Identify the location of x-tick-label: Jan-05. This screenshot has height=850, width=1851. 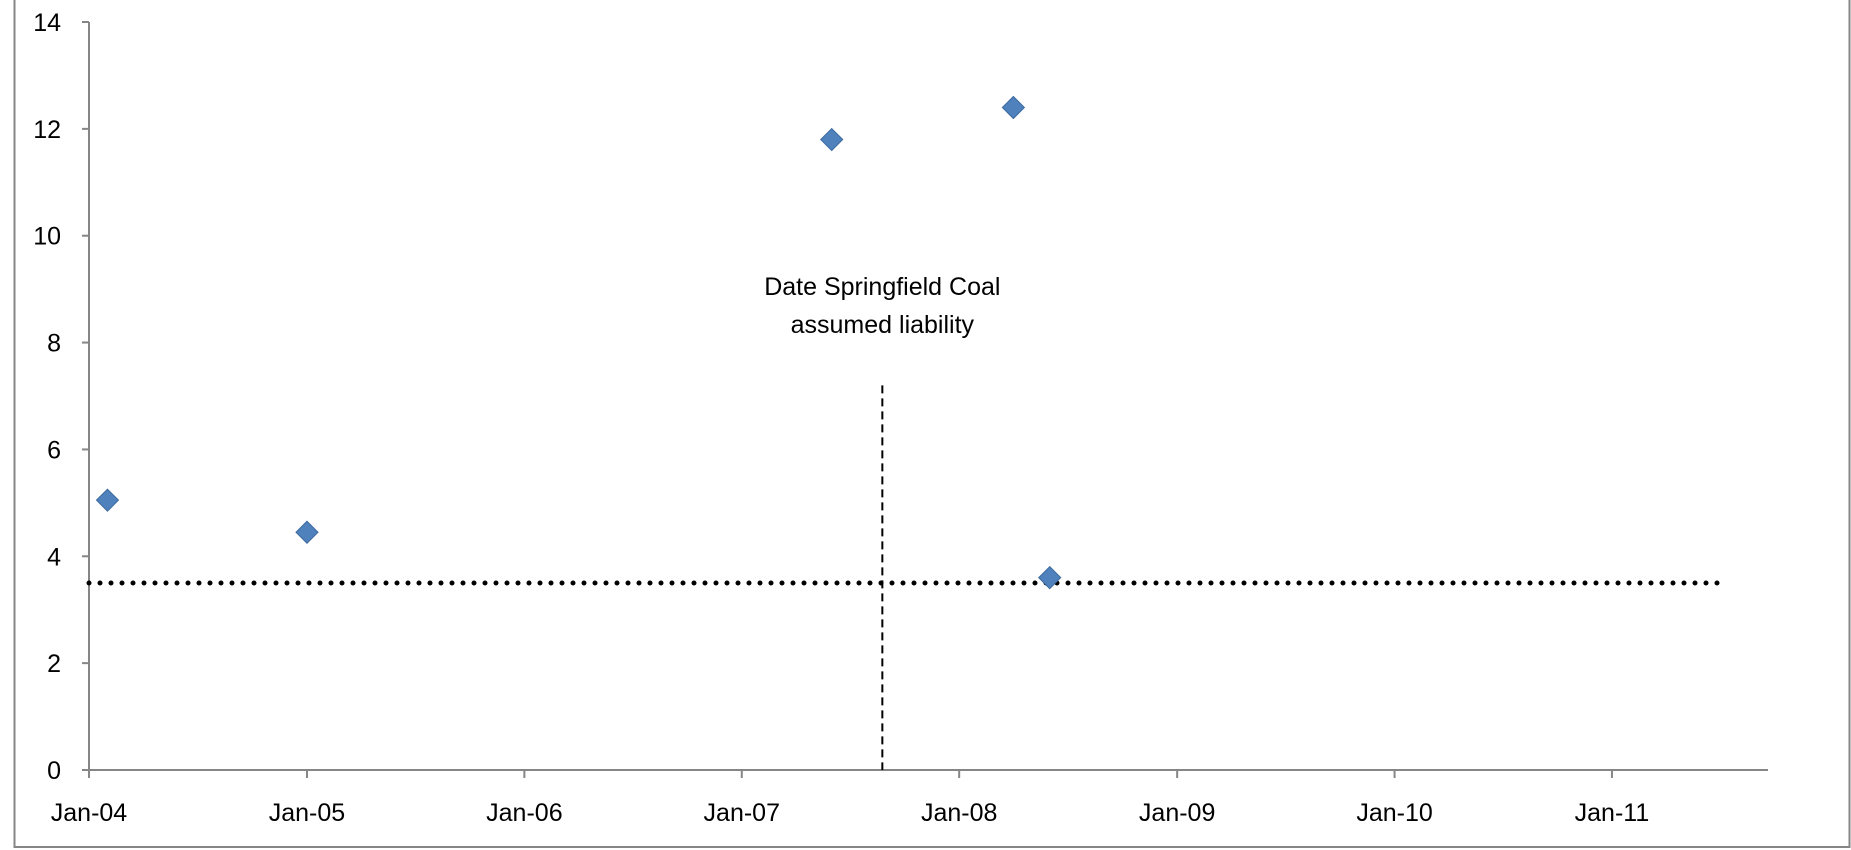
(307, 813).